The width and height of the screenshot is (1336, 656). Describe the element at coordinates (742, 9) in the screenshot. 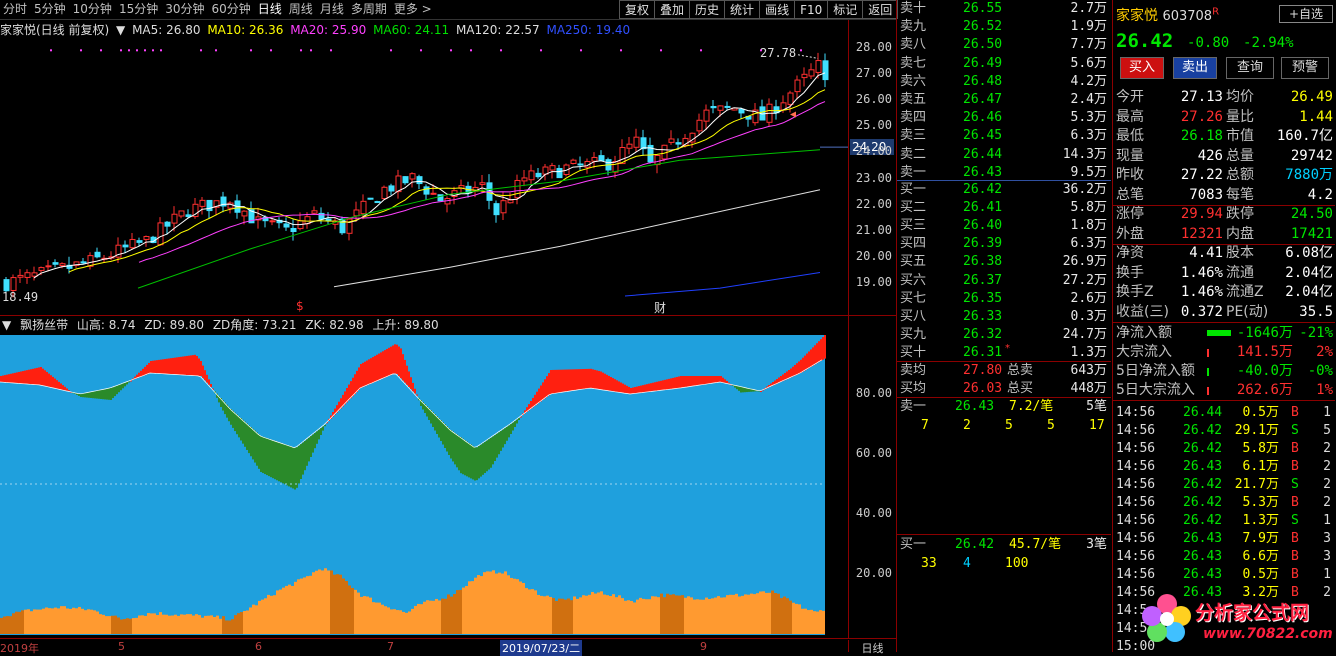

I see `toolbar-button: 统计` at that location.